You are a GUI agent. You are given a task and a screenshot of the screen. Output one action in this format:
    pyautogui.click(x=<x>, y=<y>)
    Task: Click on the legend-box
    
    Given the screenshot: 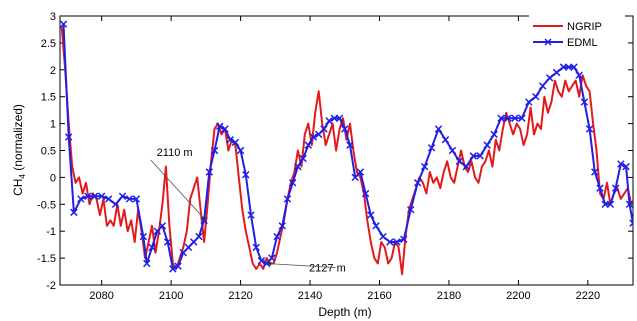 What is the action you would take?
    pyautogui.click(x=577, y=35)
    